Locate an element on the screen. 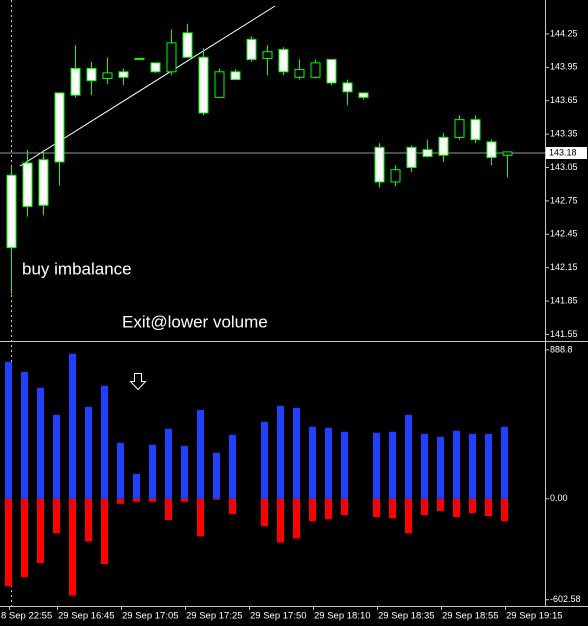 Image resolution: width=588 pixels, height=626 pixels. y-tick-label: 143.65 is located at coordinates (564, 100).